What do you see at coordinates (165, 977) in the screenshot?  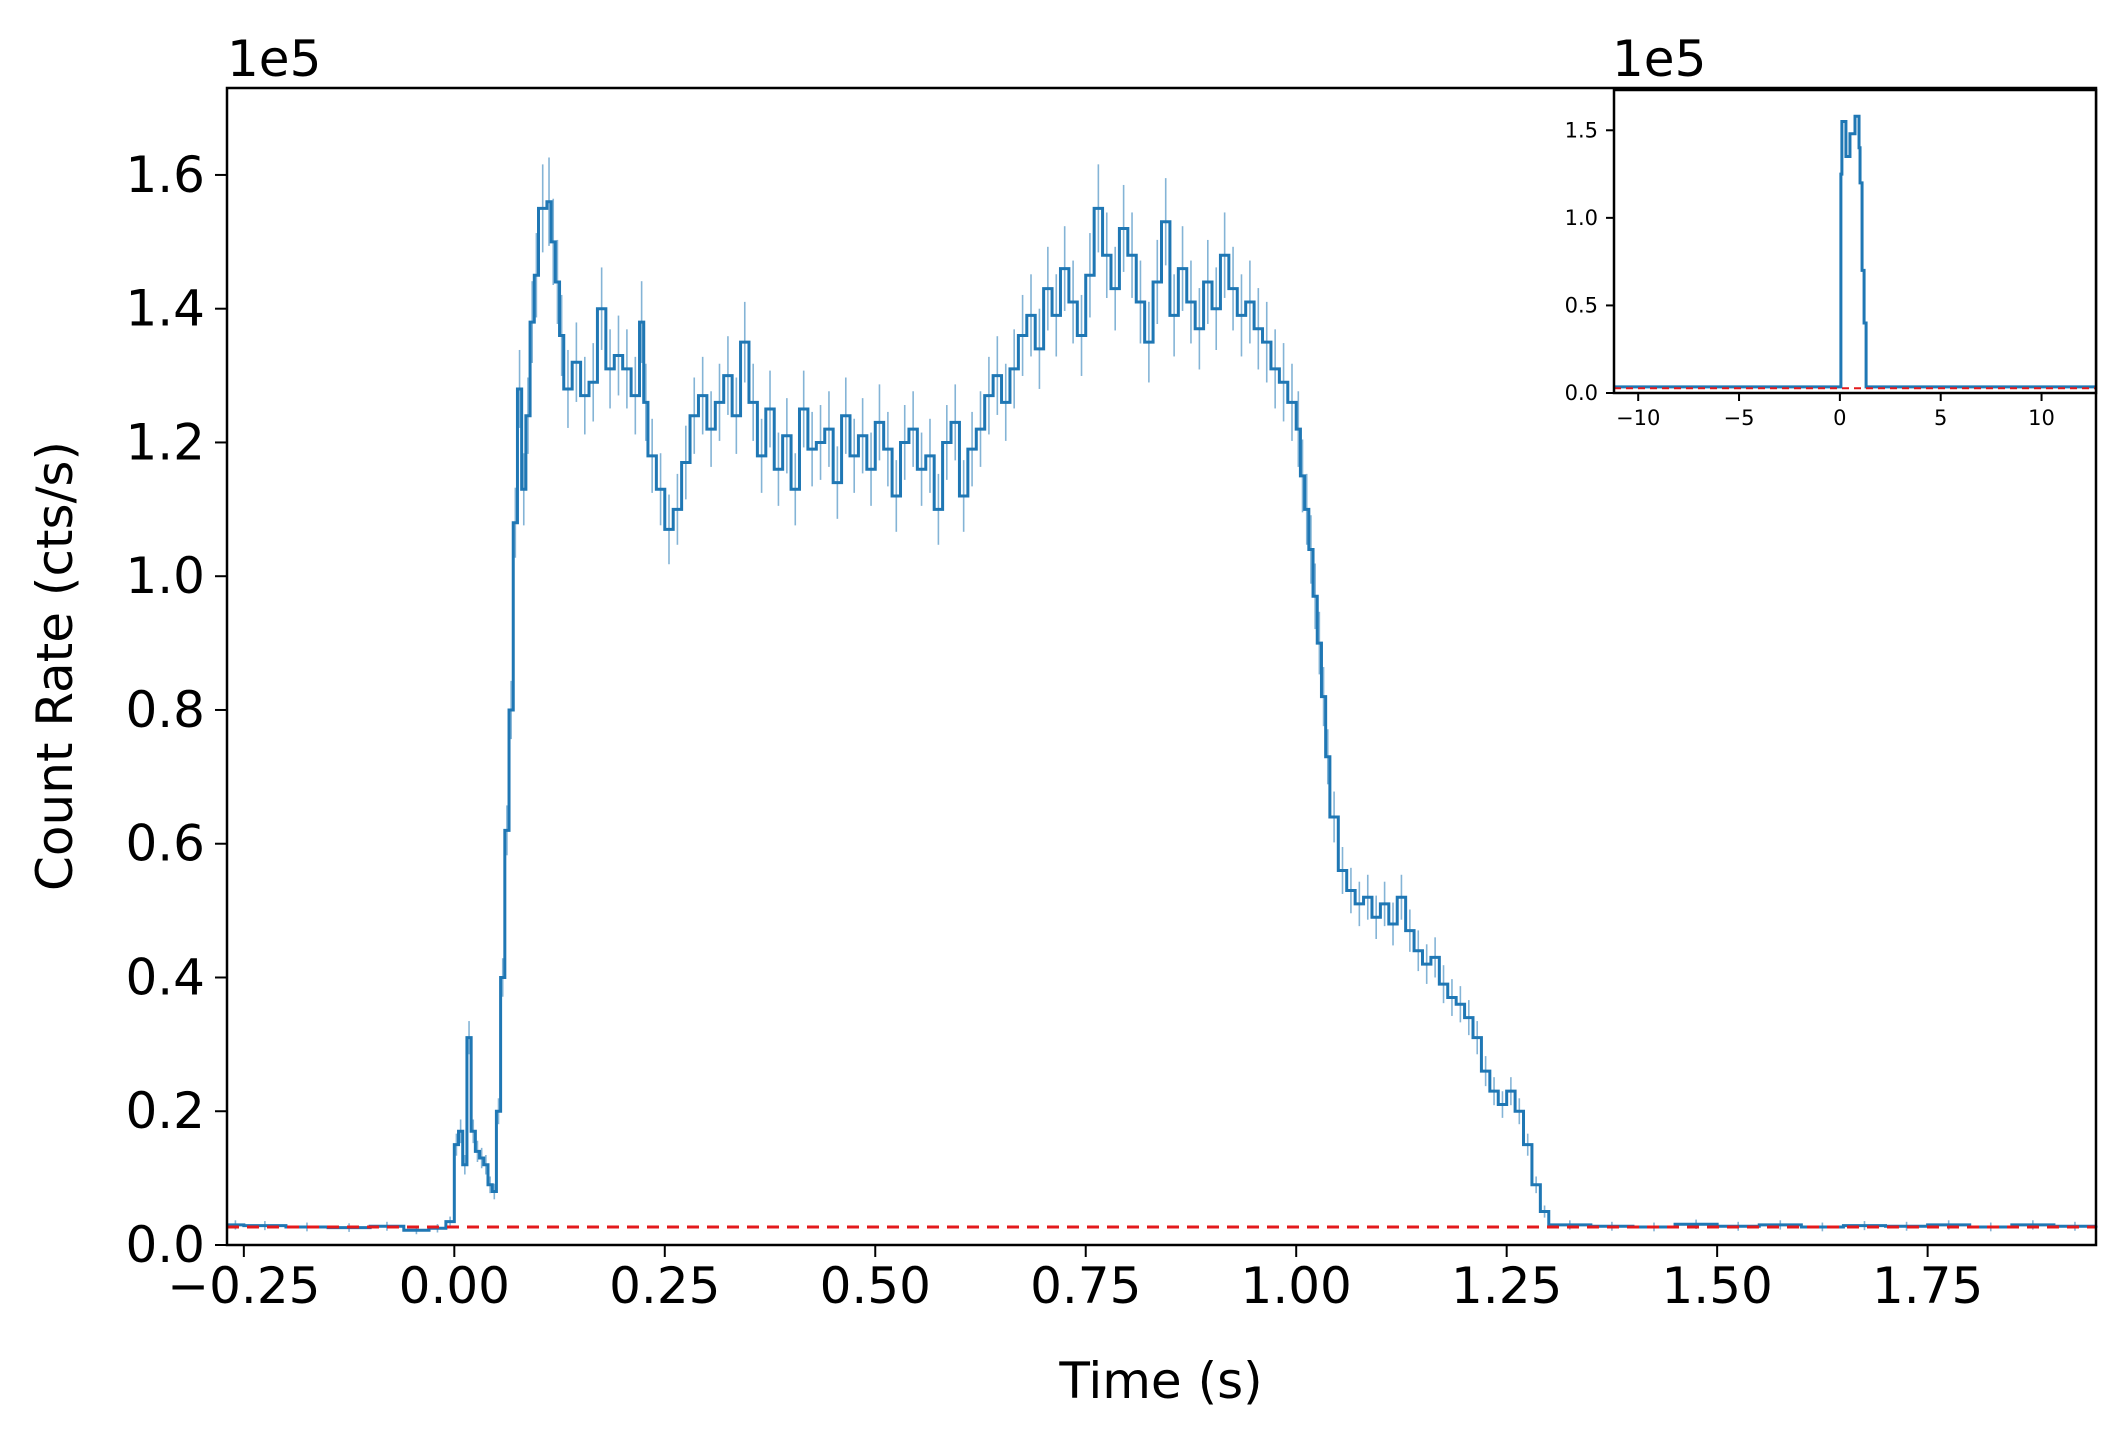 I see `y-tick-label: 0.4` at bounding box center [165, 977].